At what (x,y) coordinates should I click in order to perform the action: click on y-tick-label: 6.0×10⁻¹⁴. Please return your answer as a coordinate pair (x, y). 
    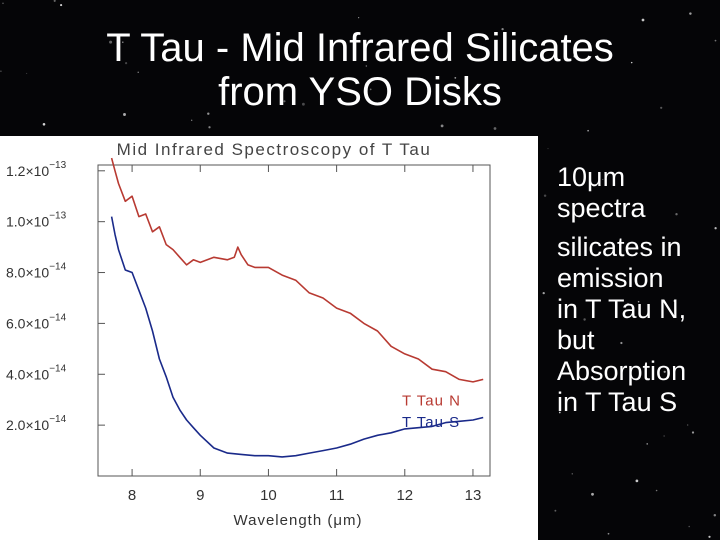
    Looking at the image, I should click on (36, 321).